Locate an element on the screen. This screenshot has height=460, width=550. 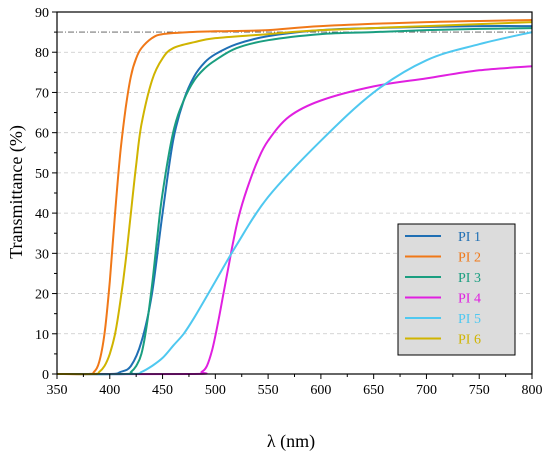
y-tick-label: 30 is located at coordinates (42, 254).